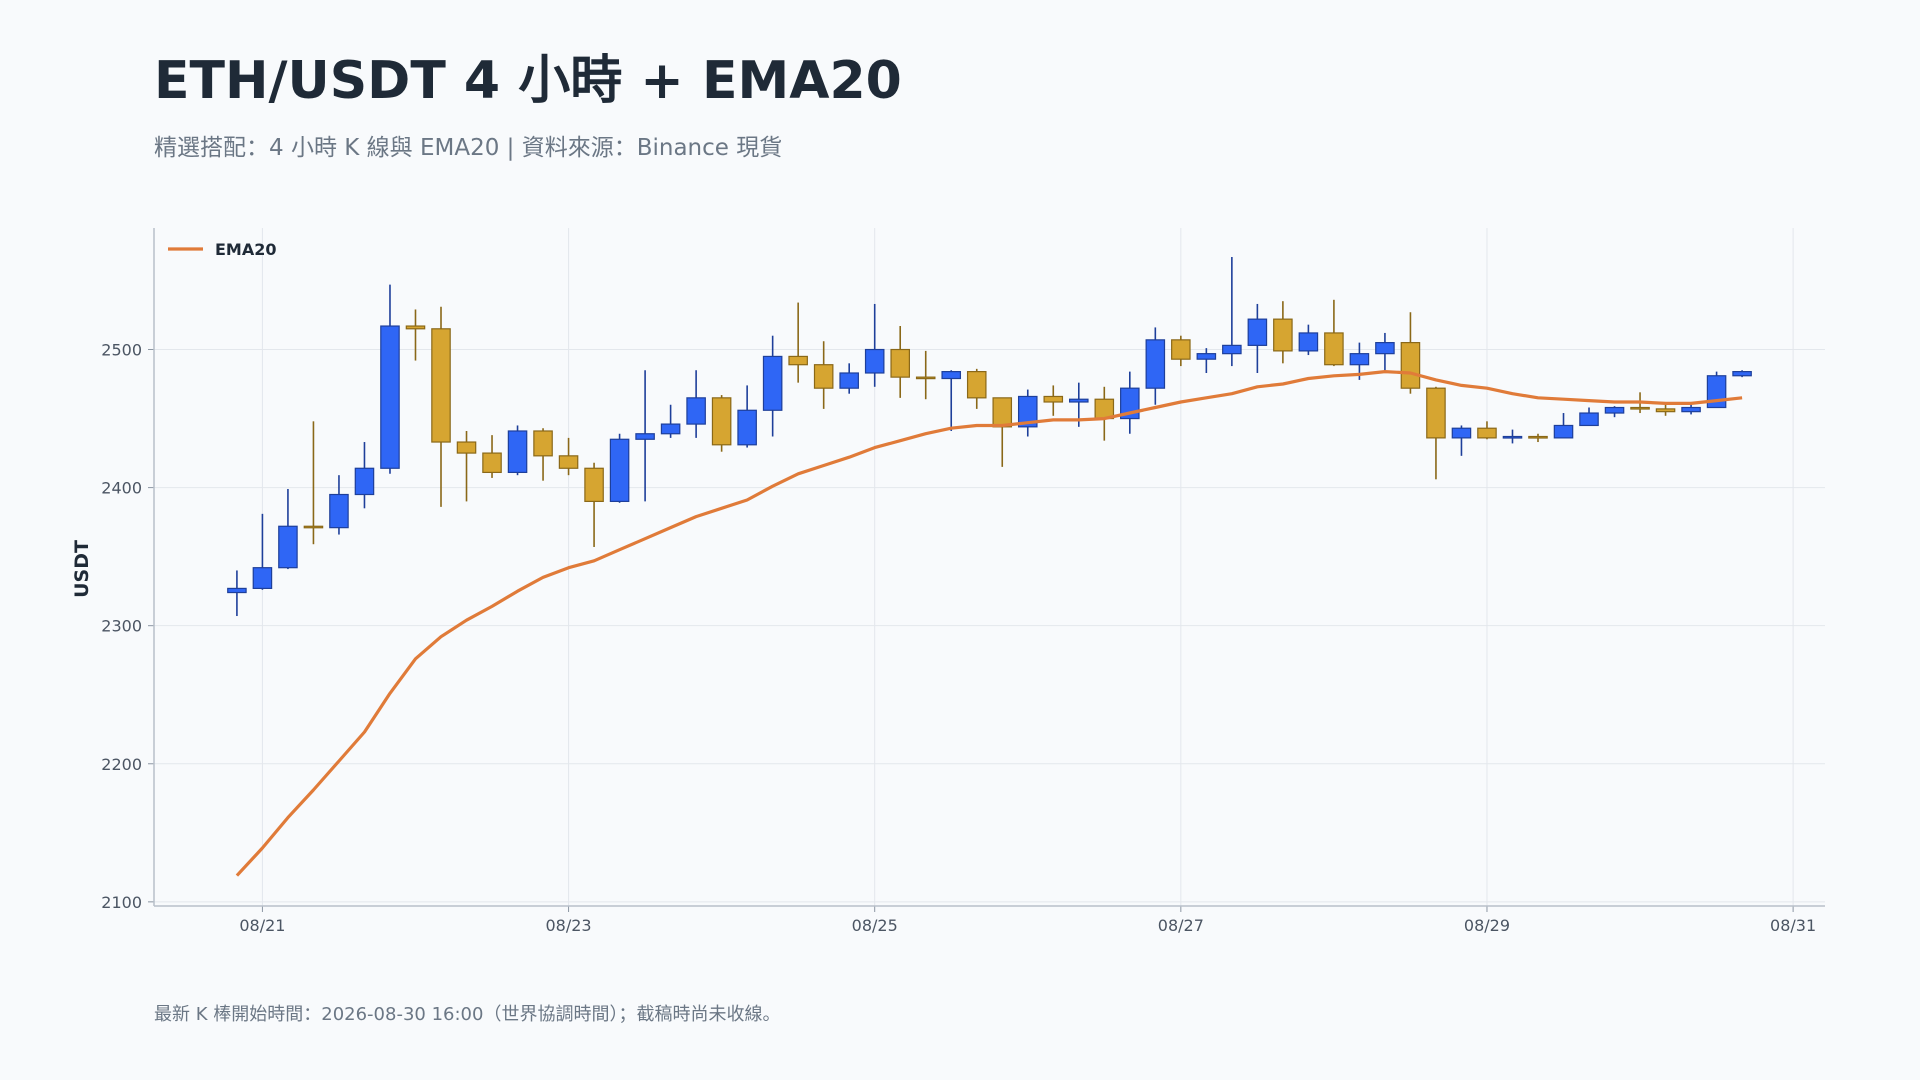 Image resolution: width=1920 pixels, height=1080 pixels. Describe the element at coordinates (121, 488) in the screenshot. I see `y-tick-label: 2400` at that location.